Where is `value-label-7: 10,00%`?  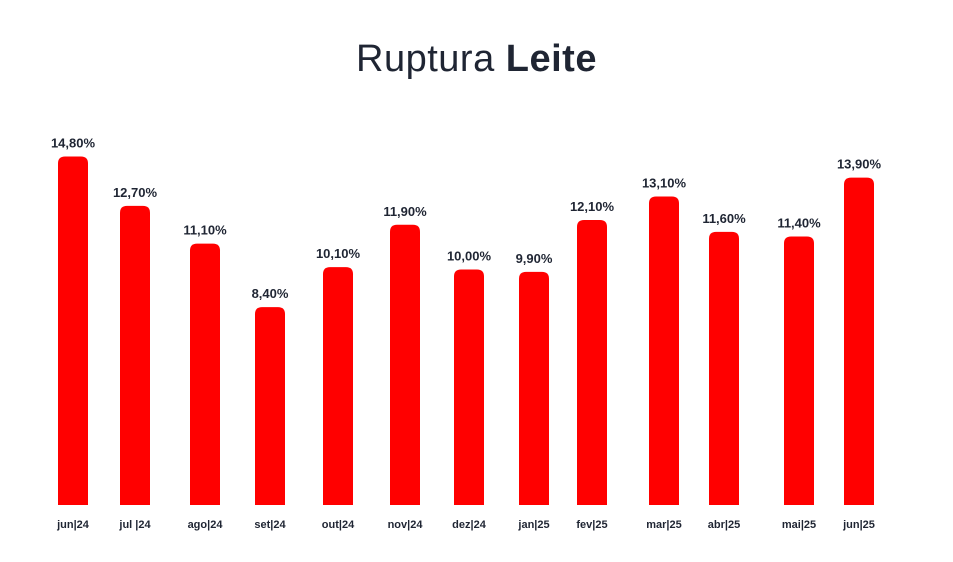 value-label-7: 10,00% is located at coordinates (469, 256).